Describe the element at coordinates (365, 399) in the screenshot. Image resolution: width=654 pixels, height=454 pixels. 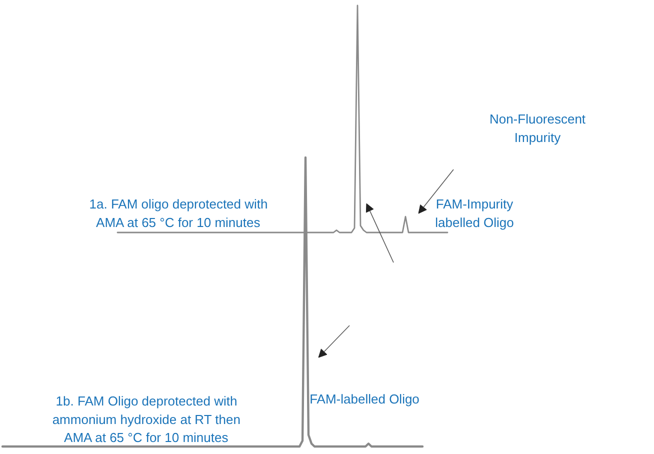
I see `annotation: FAM-labelled Oligo` at that location.